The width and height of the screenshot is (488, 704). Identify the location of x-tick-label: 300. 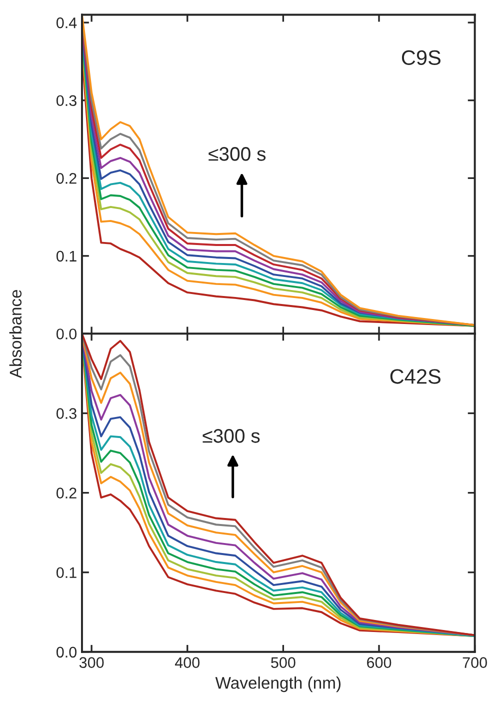
(91, 662).